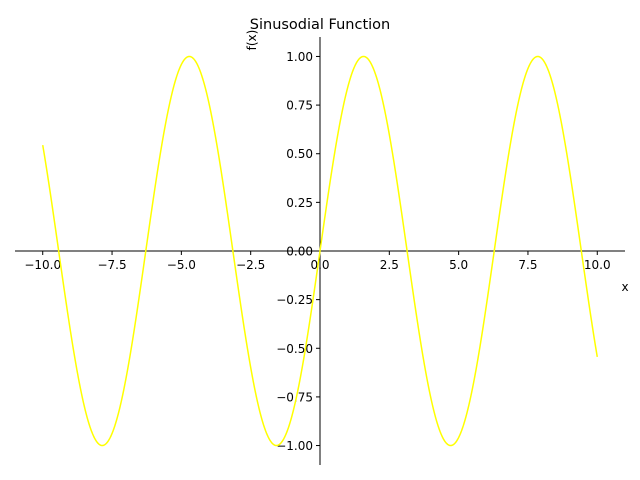 The height and width of the screenshot is (480, 640). What do you see at coordinates (320, 25) in the screenshot?
I see `chart-title: Sinusodial Function` at bounding box center [320, 25].